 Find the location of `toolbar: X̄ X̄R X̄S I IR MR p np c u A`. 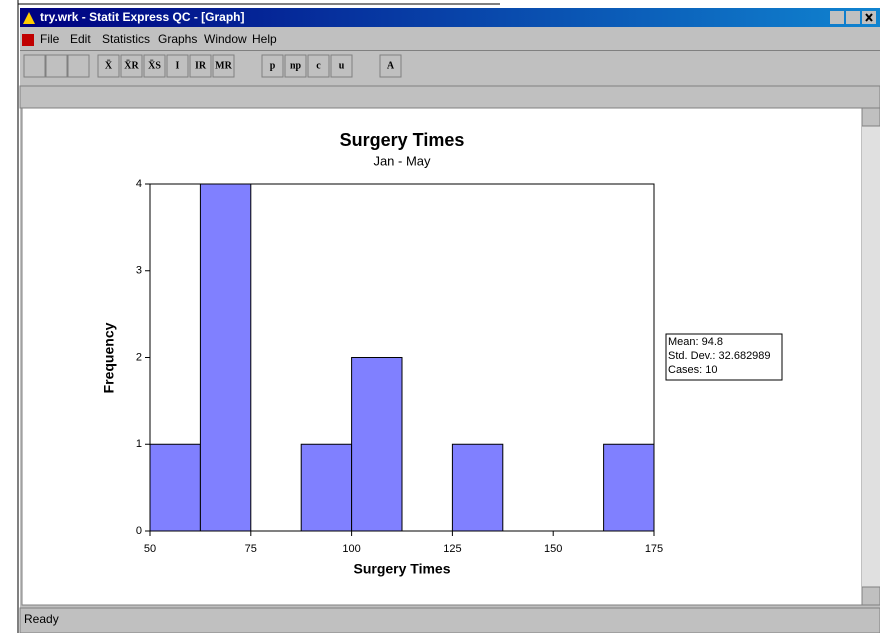

toolbar: X̄ X̄R X̄S I IR MR p np c u A is located at coordinates (212, 66).